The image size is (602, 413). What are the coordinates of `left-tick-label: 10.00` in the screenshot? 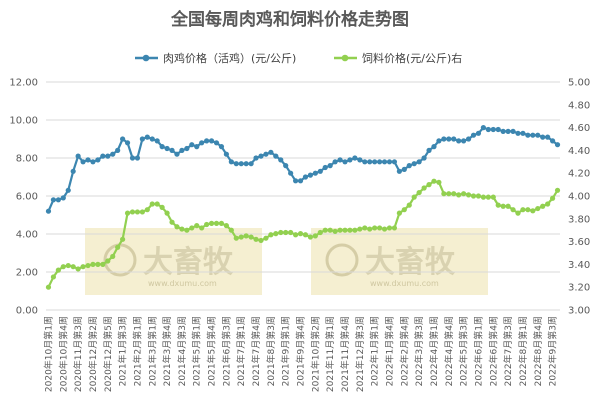 It's located at (23, 121).